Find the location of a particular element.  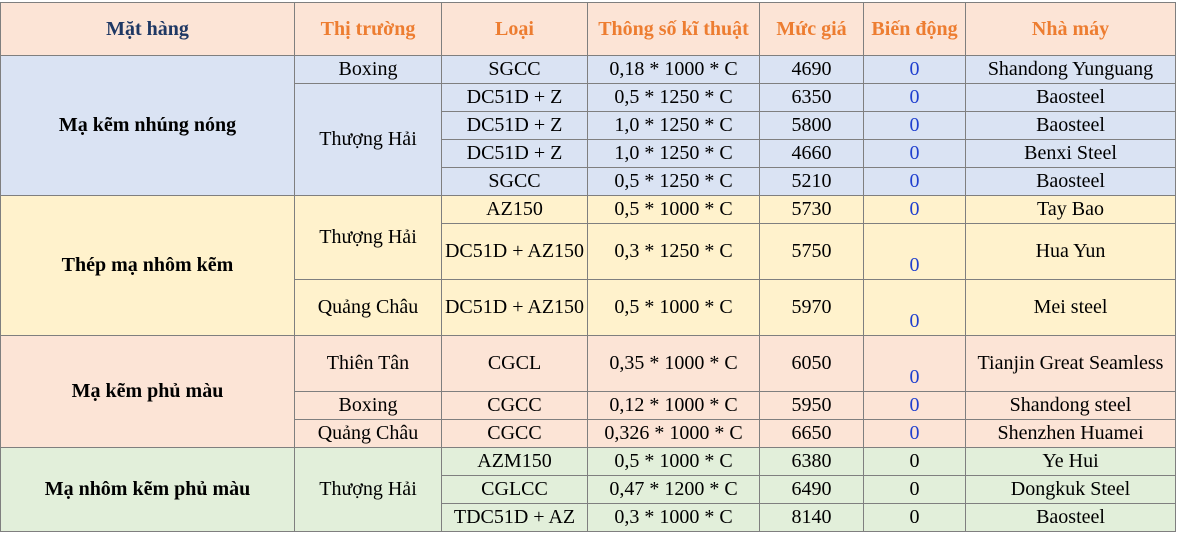

price-cell: 5970 is located at coordinates (811, 307).